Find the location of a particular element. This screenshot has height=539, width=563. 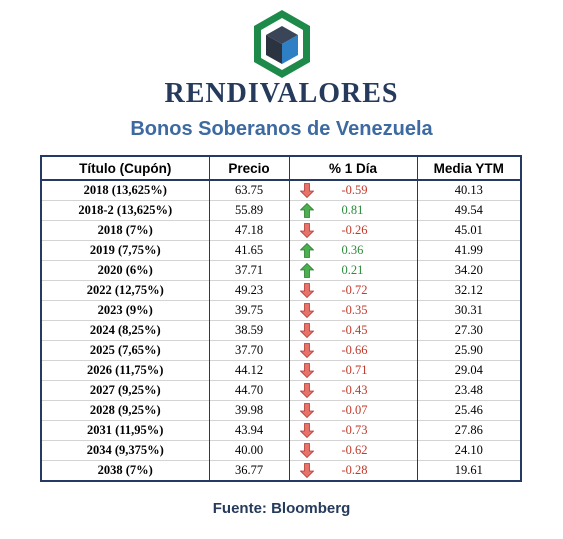

bond-price: 38.59 is located at coordinates (248, 330).